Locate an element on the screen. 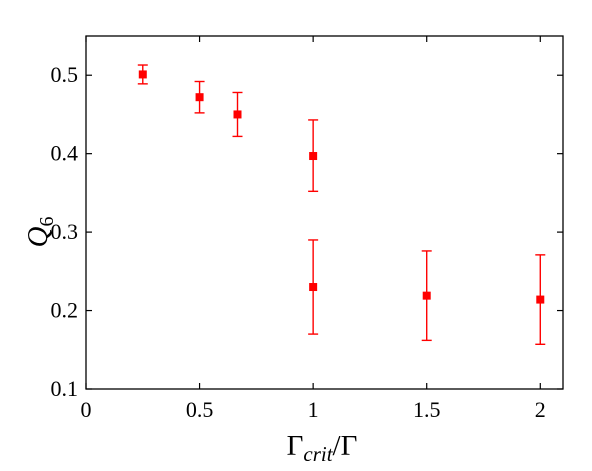  x-tick-label: 0 is located at coordinates (86, 409).